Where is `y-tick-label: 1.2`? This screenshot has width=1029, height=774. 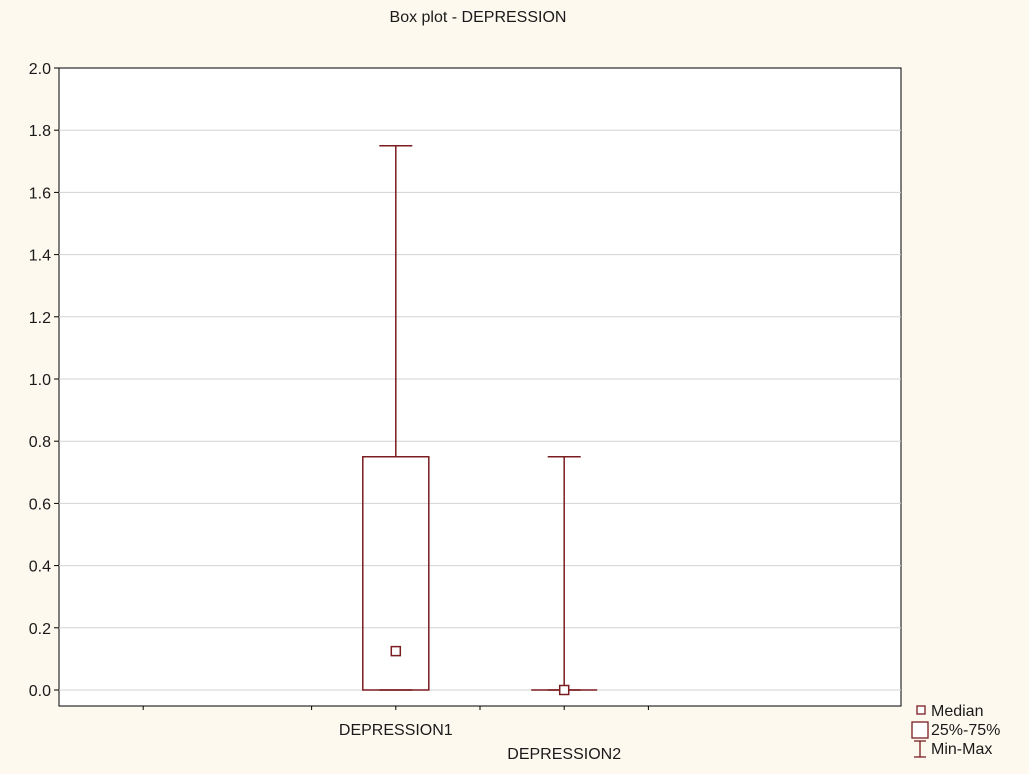
y-tick-label: 1.2 is located at coordinates (40, 318).